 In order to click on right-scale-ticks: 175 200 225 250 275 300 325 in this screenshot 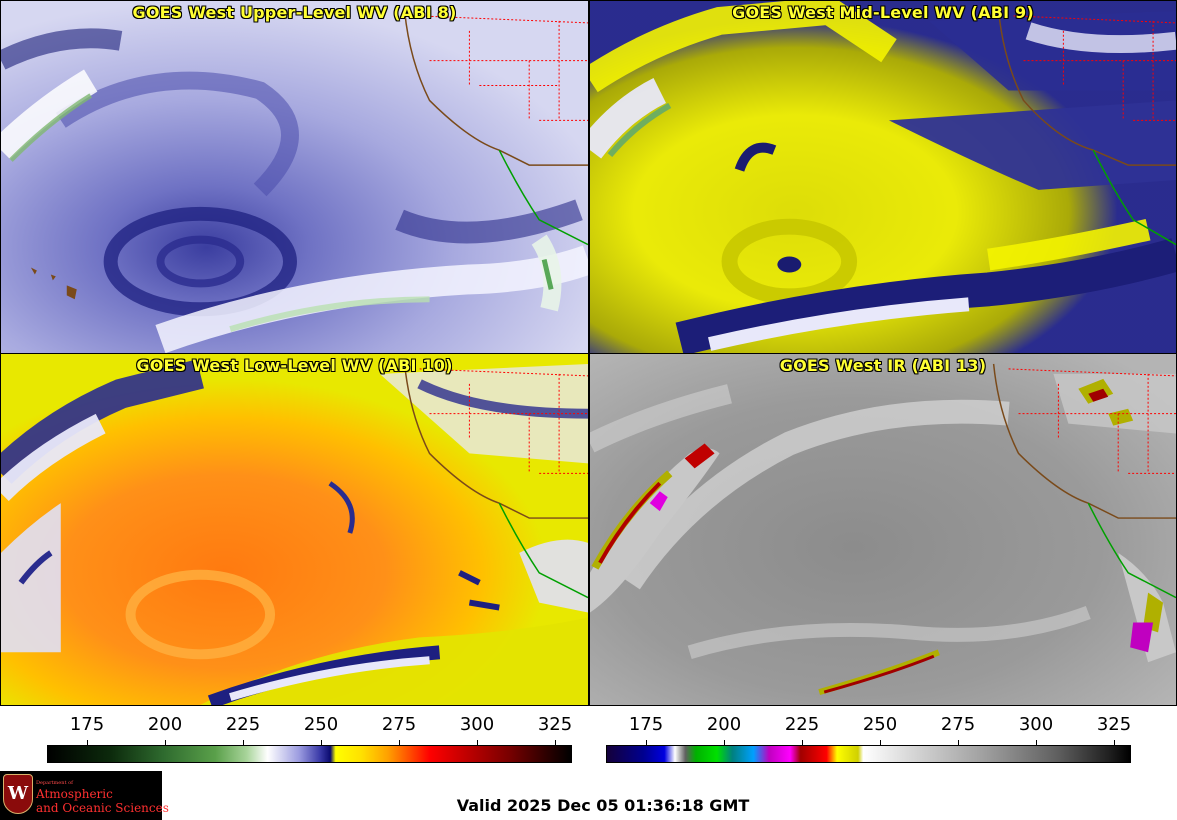, I will do `click(883, 724)`.